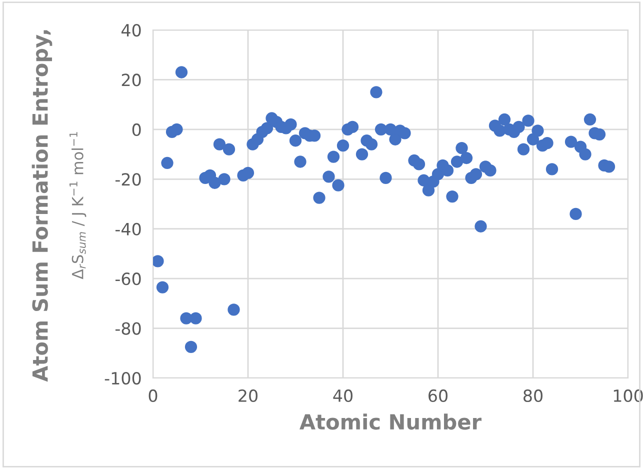 The width and height of the screenshot is (643, 469). Describe the element at coordinates (122, 378) in the screenshot. I see `y-tick-label: -100` at that location.